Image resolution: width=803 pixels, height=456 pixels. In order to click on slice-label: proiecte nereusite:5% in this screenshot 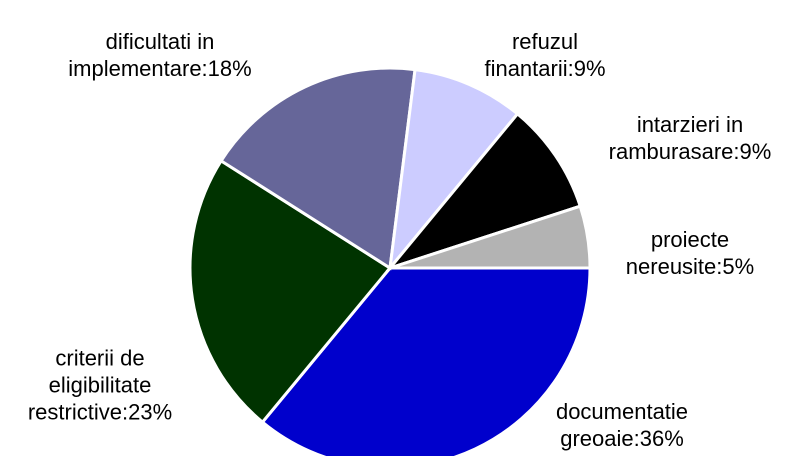, I will do `click(690, 253)`.